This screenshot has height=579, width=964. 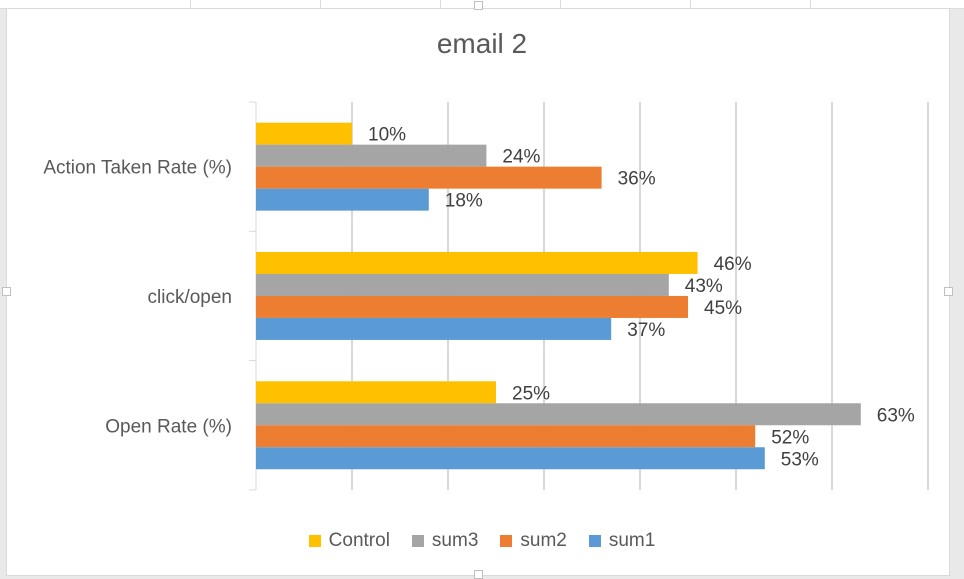 What do you see at coordinates (359, 540) in the screenshot?
I see `legend-label: Control` at bounding box center [359, 540].